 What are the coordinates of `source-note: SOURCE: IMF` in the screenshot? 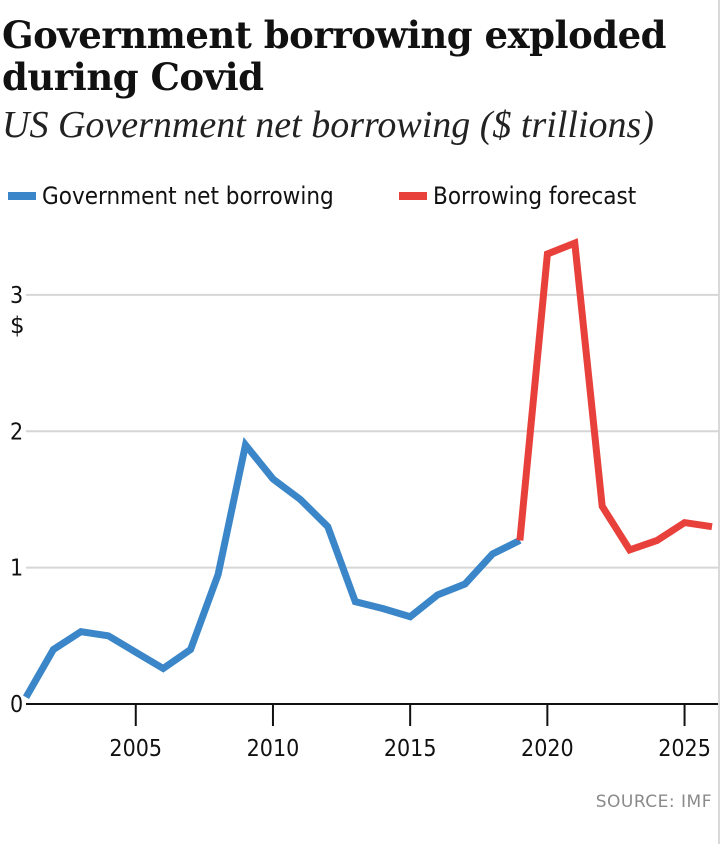 It's located at (653, 802).